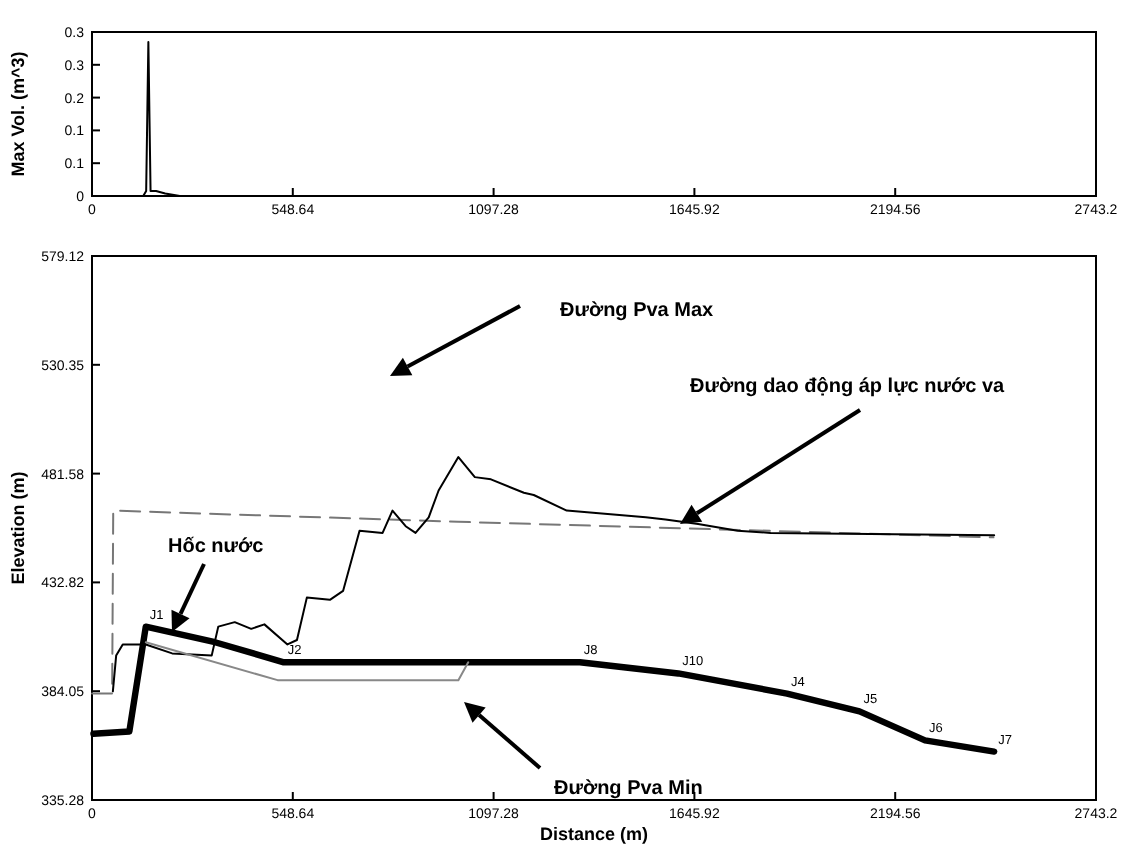 Image resolution: width=1140 pixels, height=856 pixels. Describe the element at coordinates (848, 387) in the screenshot. I see `annotation: Đường dao động áp lực nước va` at that location.